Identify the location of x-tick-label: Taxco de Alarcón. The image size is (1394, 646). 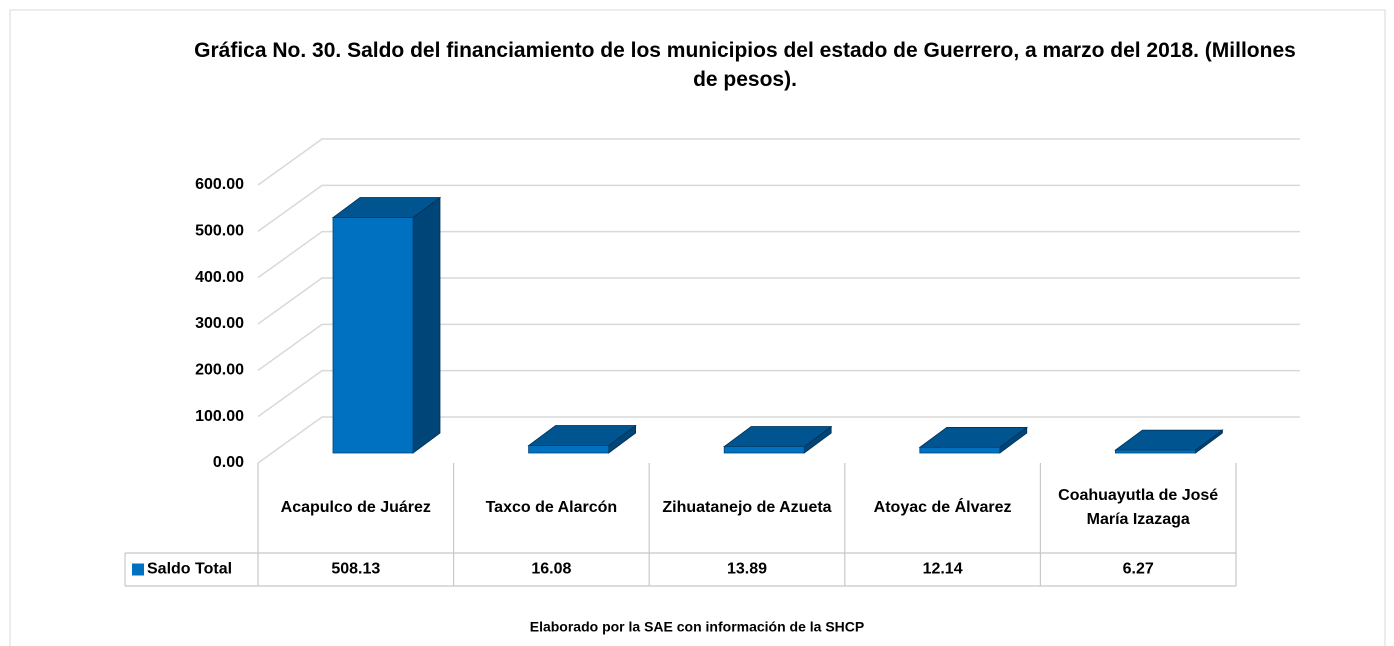
(551, 507).